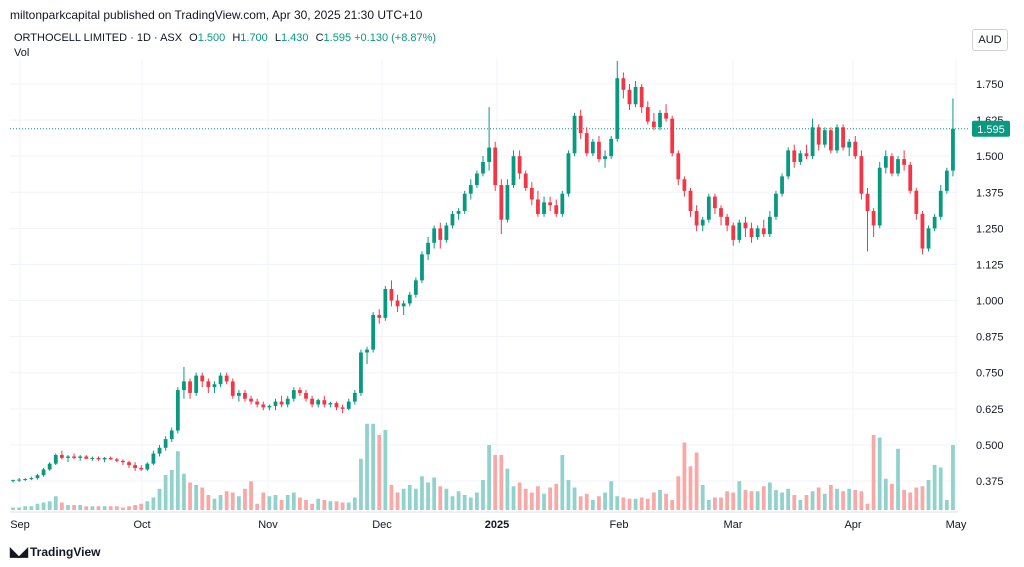 The height and width of the screenshot is (567, 1024). I want to click on x-tick-label: Apr, so click(852, 525).